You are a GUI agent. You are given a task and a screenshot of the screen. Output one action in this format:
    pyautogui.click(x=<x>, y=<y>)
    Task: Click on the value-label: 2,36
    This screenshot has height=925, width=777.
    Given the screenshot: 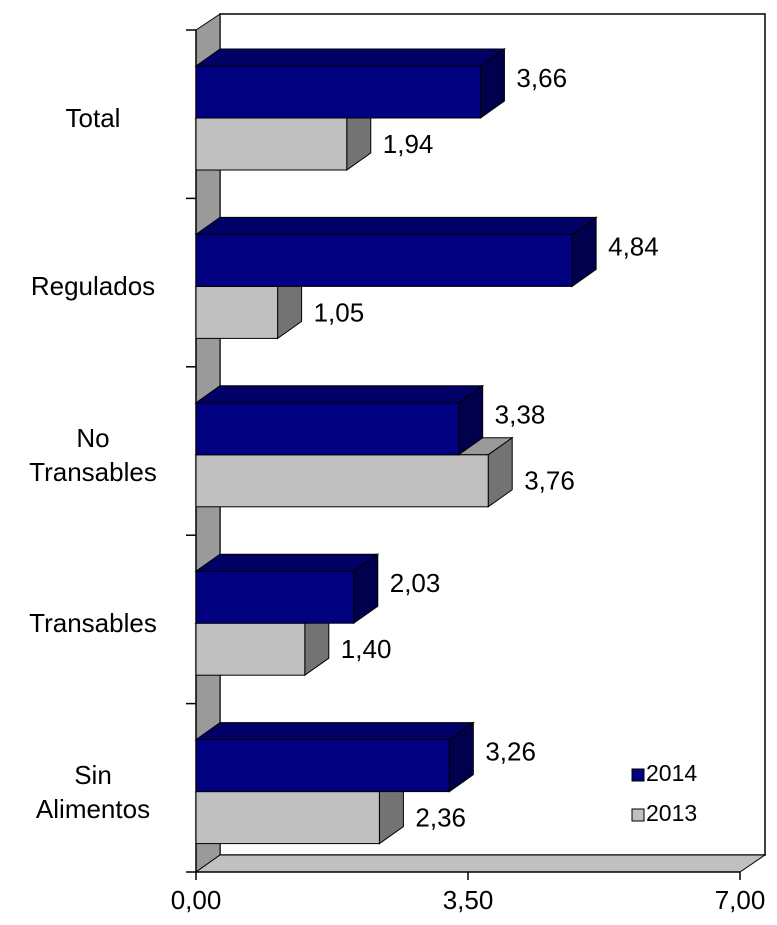 What is the action you would take?
    pyautogui.click(x=440, y=817)
    